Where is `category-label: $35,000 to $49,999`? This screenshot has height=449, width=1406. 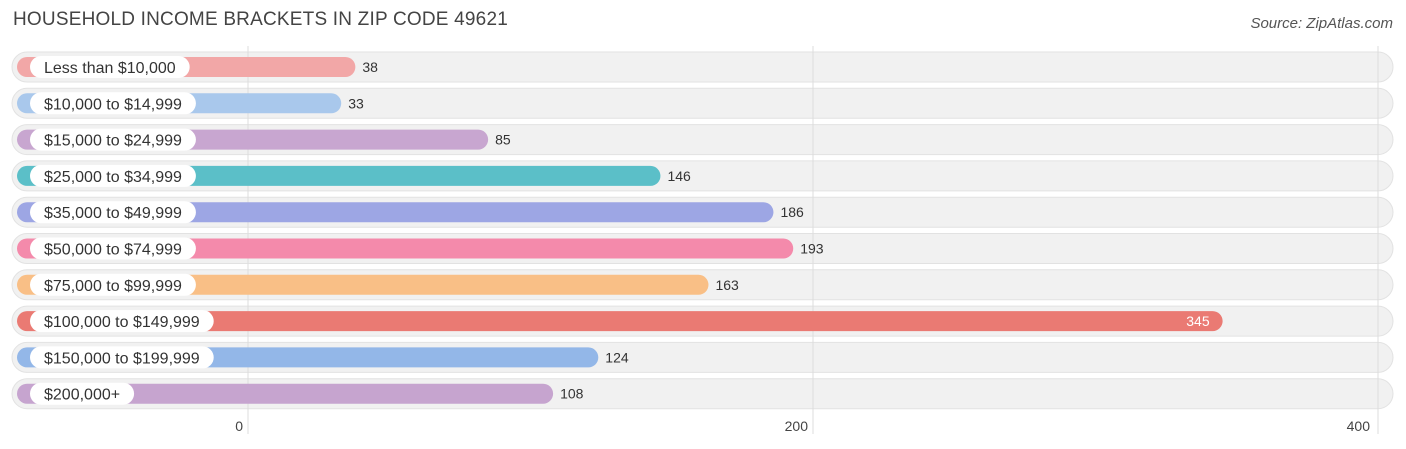
category-label: $35,000 to $49,999 is located at coordinates (113, 213).